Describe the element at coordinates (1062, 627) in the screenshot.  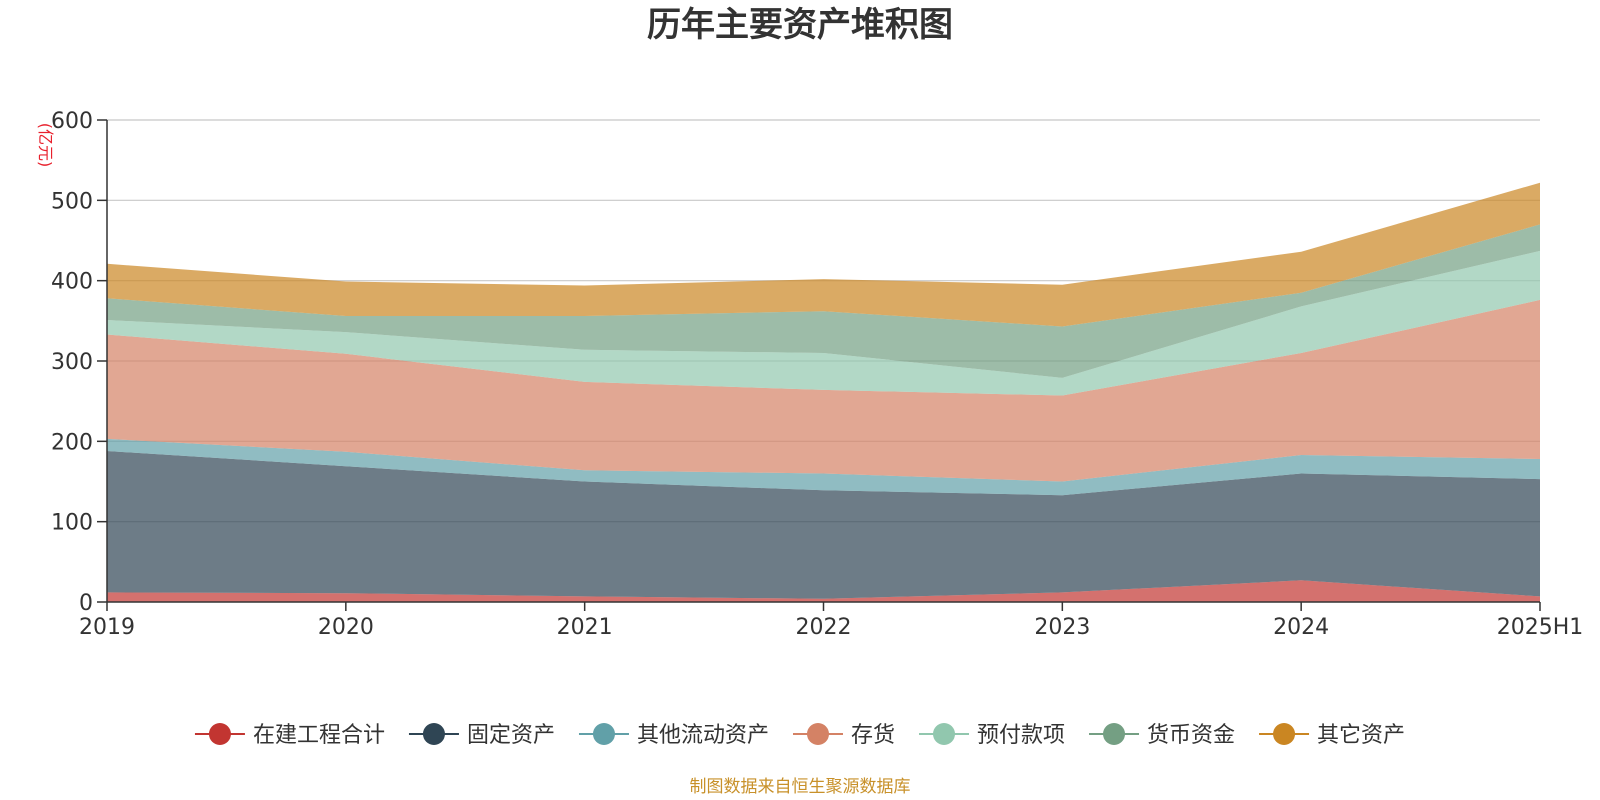
I see `x-tick-label: 2023` at that location.